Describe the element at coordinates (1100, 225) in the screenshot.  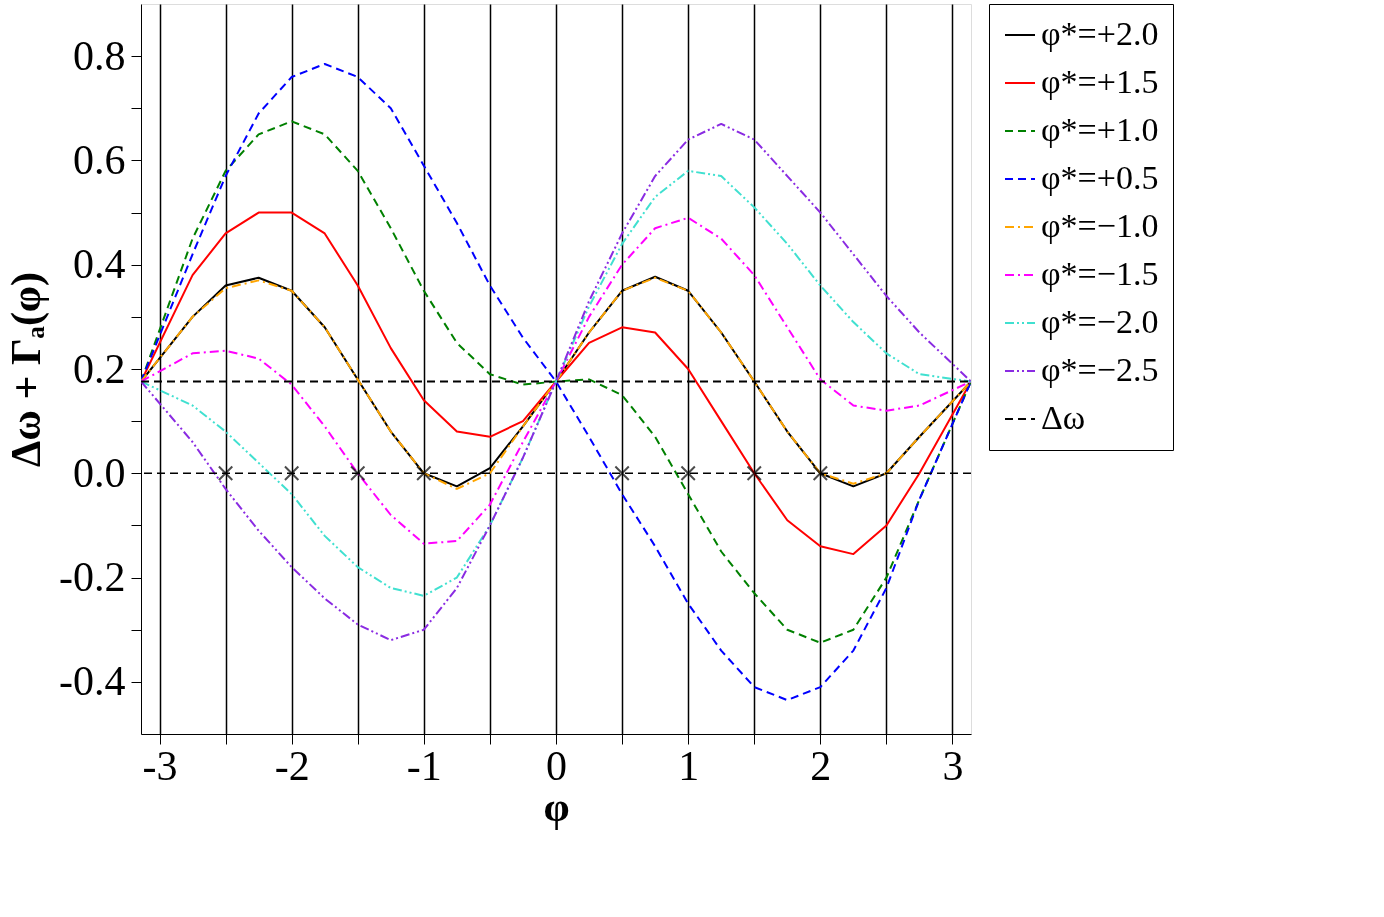
I see `legend-label: φ*=−1.0` at that location.